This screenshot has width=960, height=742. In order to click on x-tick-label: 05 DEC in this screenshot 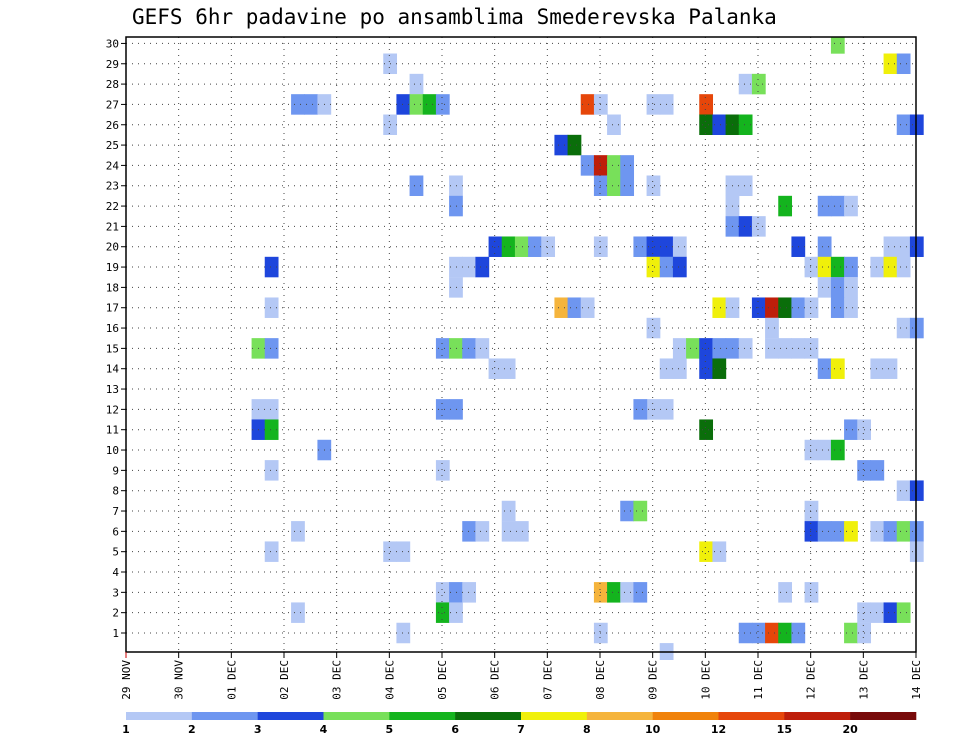, I will do `click(442, 680)`.